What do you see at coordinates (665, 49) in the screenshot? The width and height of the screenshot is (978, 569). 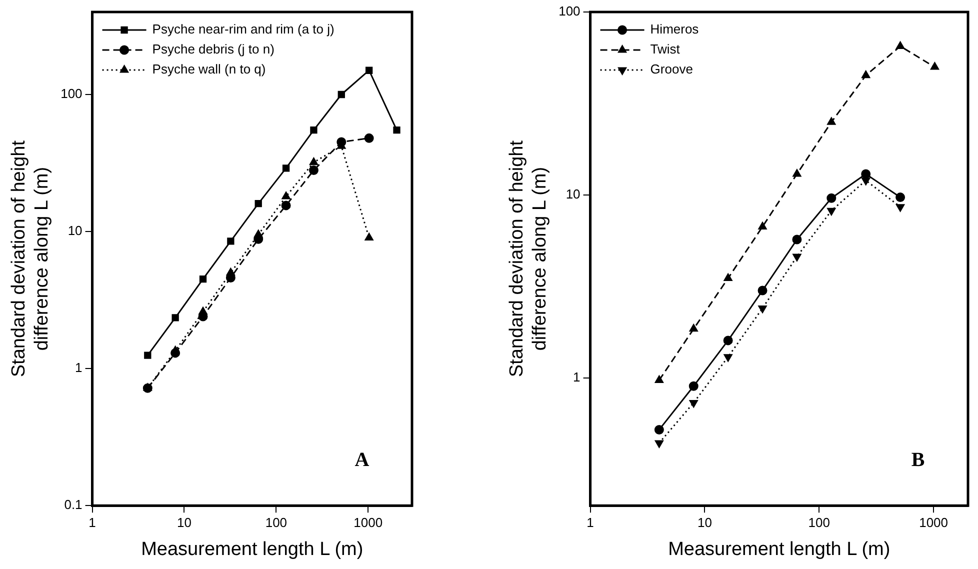 I see `legend-label: Twist` at bounding box center [665, 49].